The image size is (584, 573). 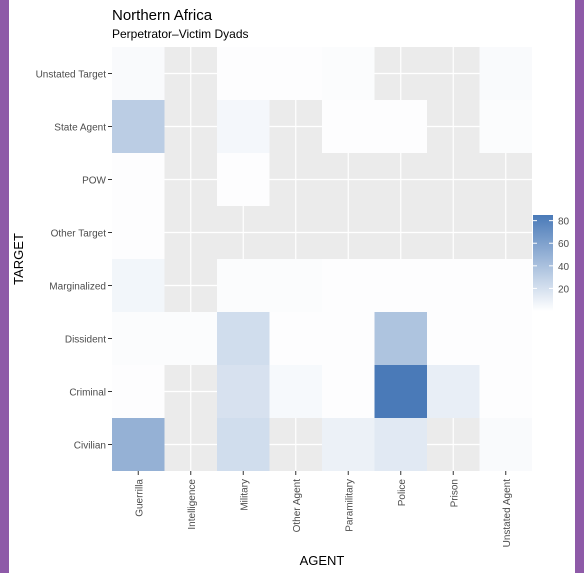 What do you see at coordinates (87, 393) in the screenshot?
I see `y-tick-label: Criminal` at bounding box center [87, 393].